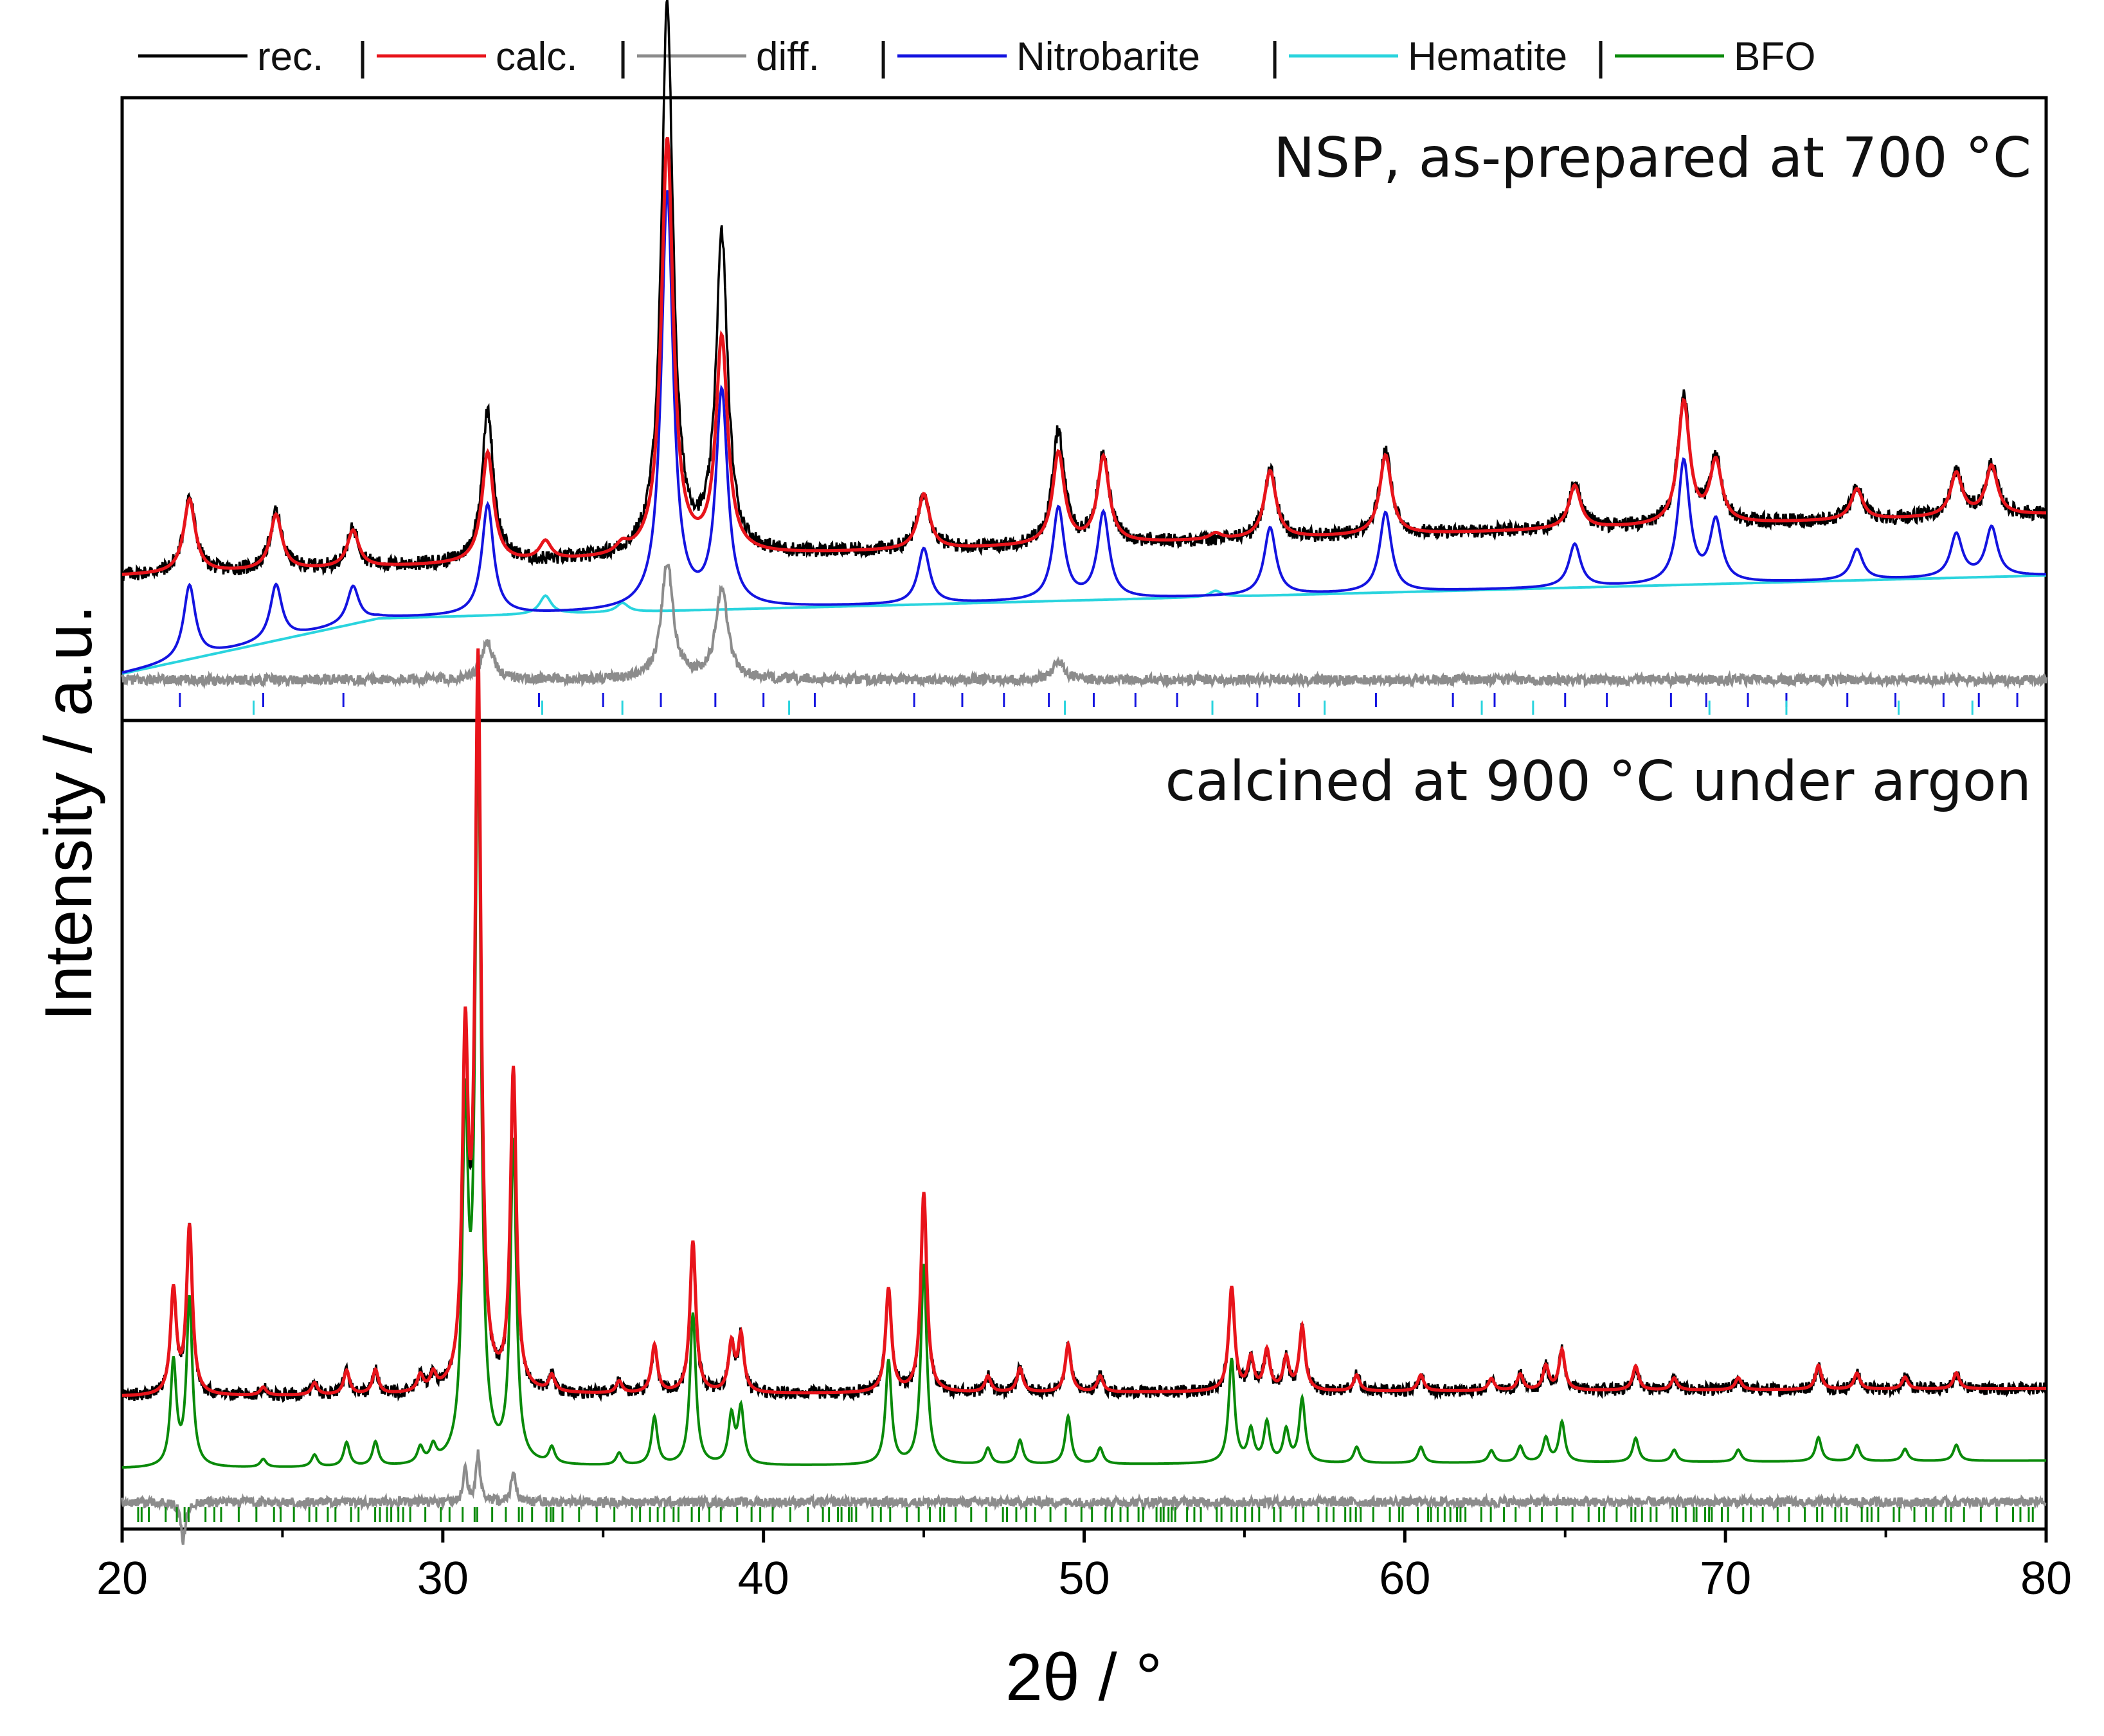 The height and width of the screenshot is (1736, 2104). I want to click on legend-label-hematite: Hematite, so click(1487, 57).